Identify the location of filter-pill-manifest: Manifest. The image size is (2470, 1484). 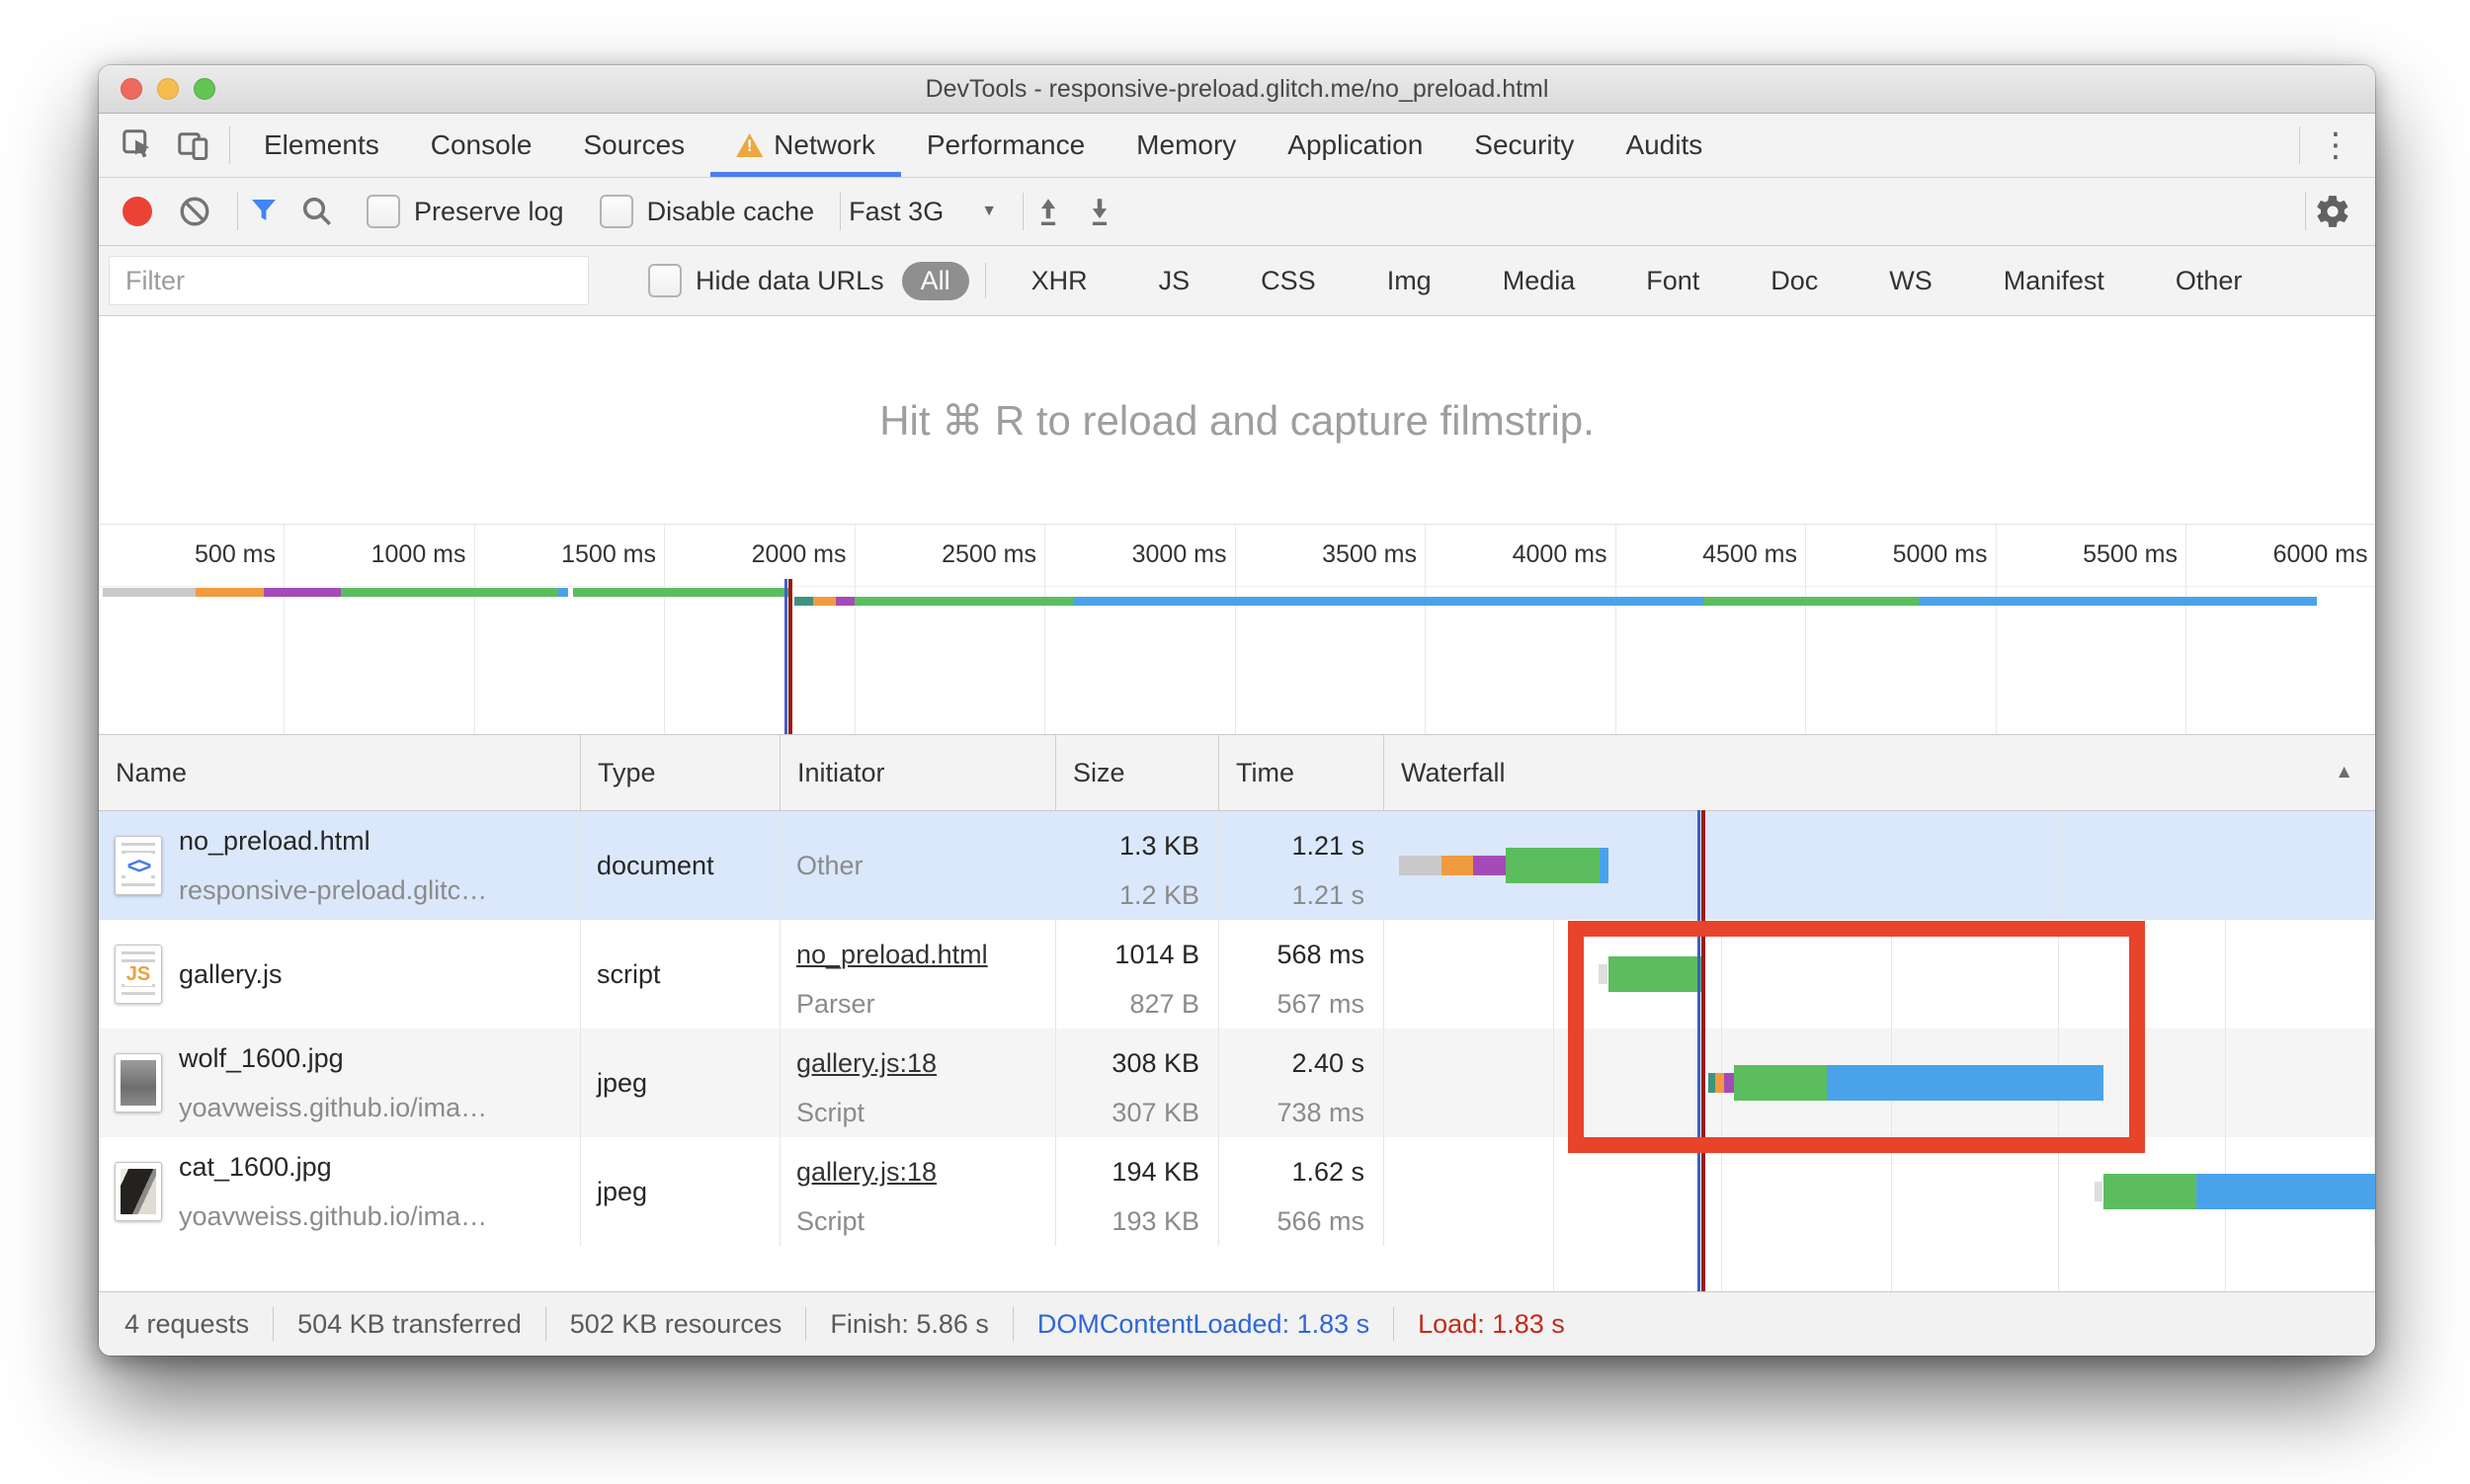
(2053, 280).